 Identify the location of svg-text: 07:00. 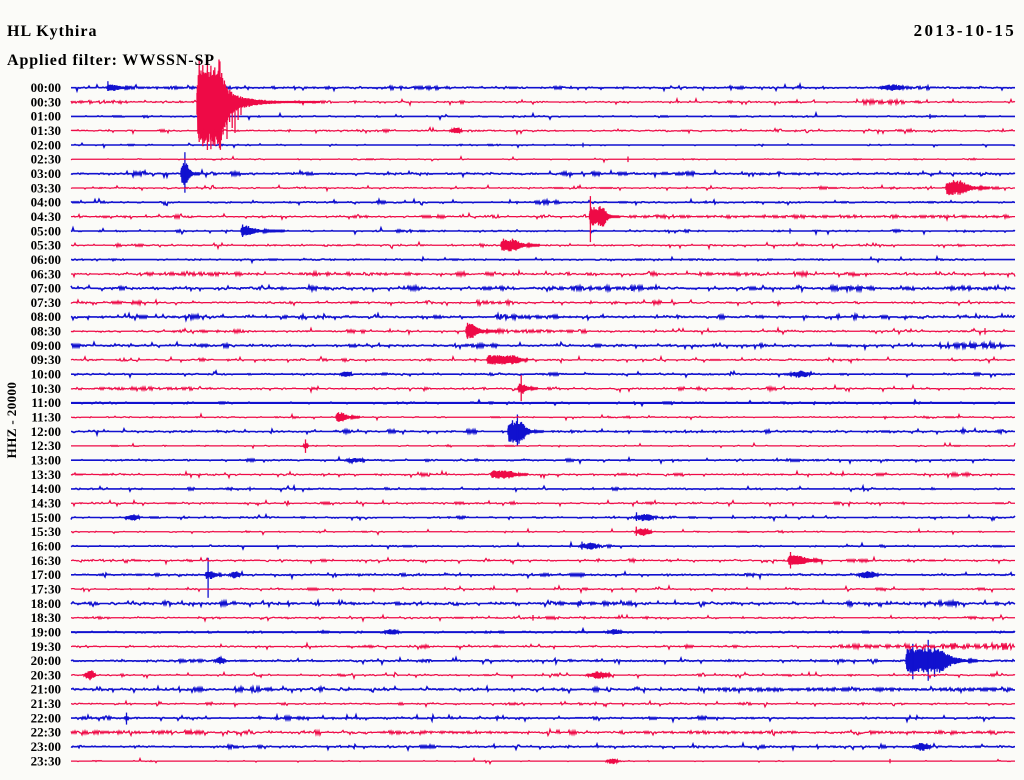
(46, 288).